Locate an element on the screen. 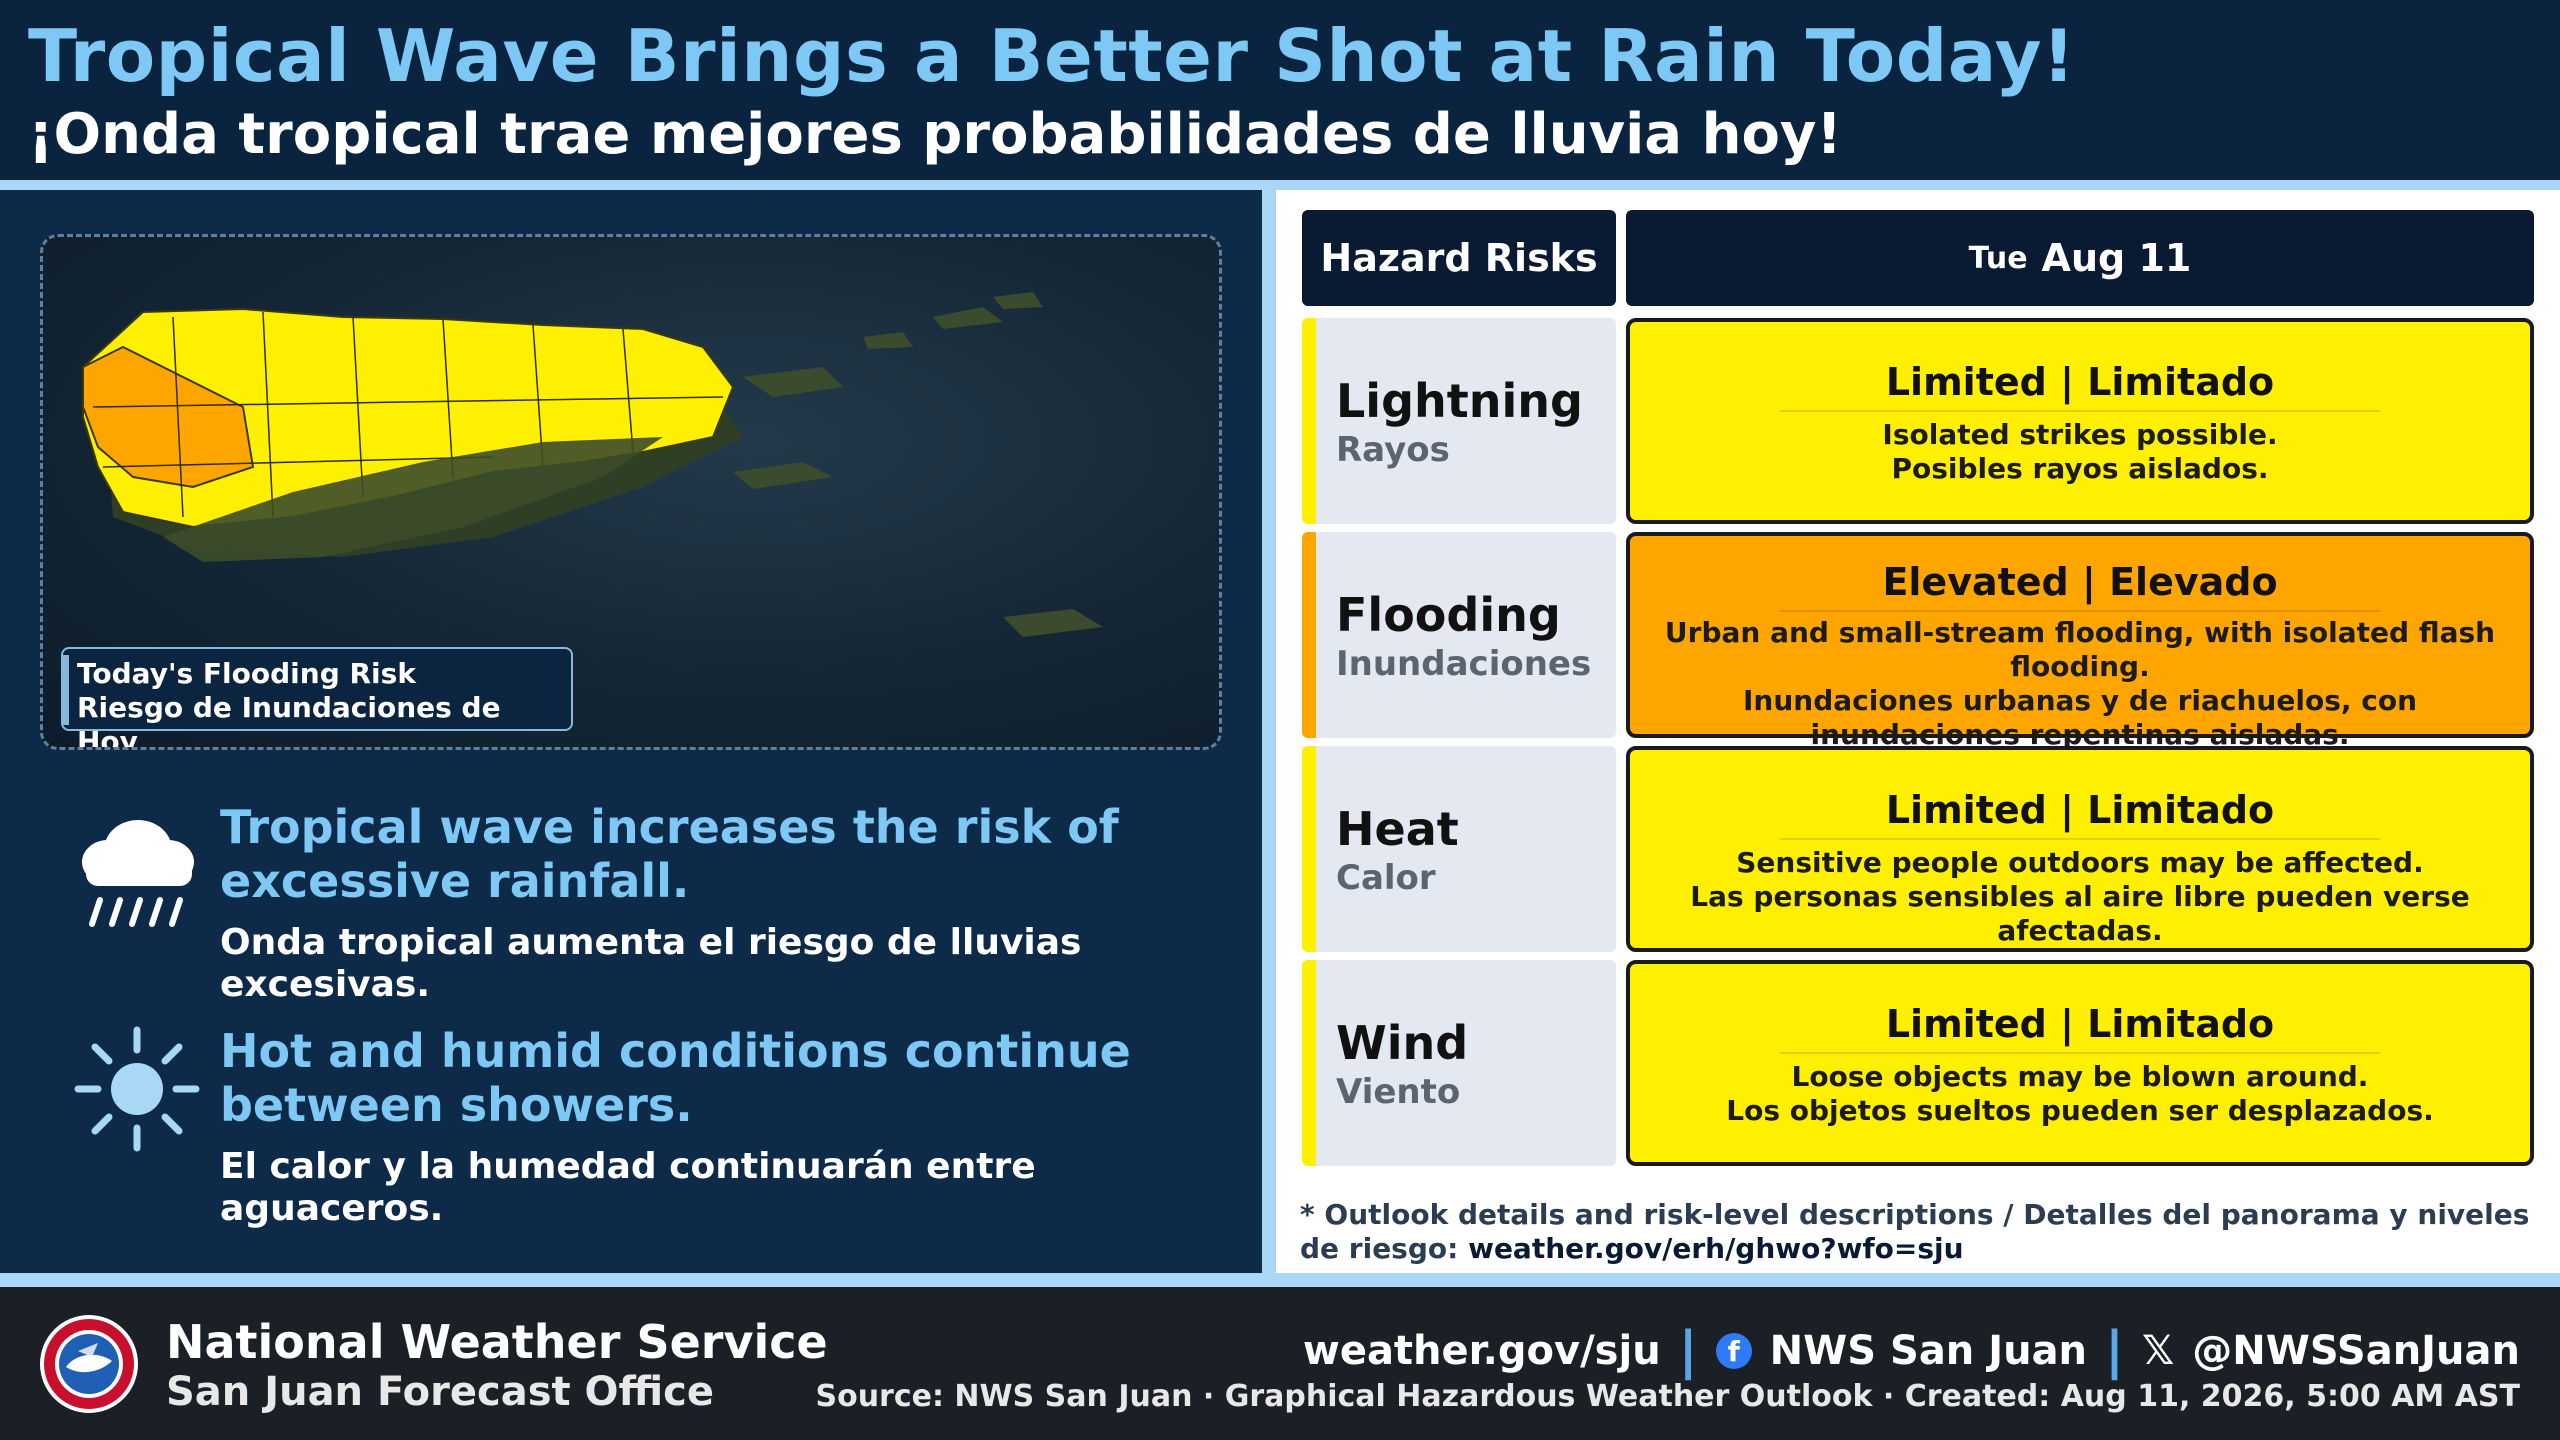  org-name: National Weather Service is located at coordinates (497, 1342).